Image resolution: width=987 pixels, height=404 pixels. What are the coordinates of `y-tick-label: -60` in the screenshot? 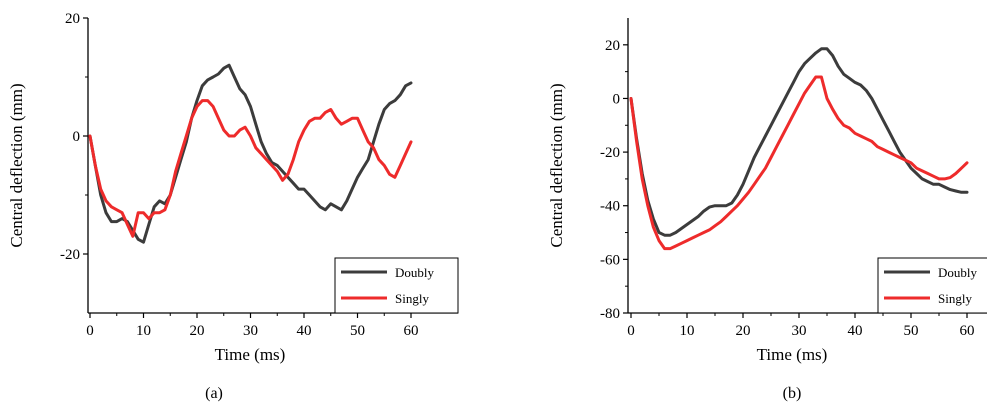 It's located at (610, 260).